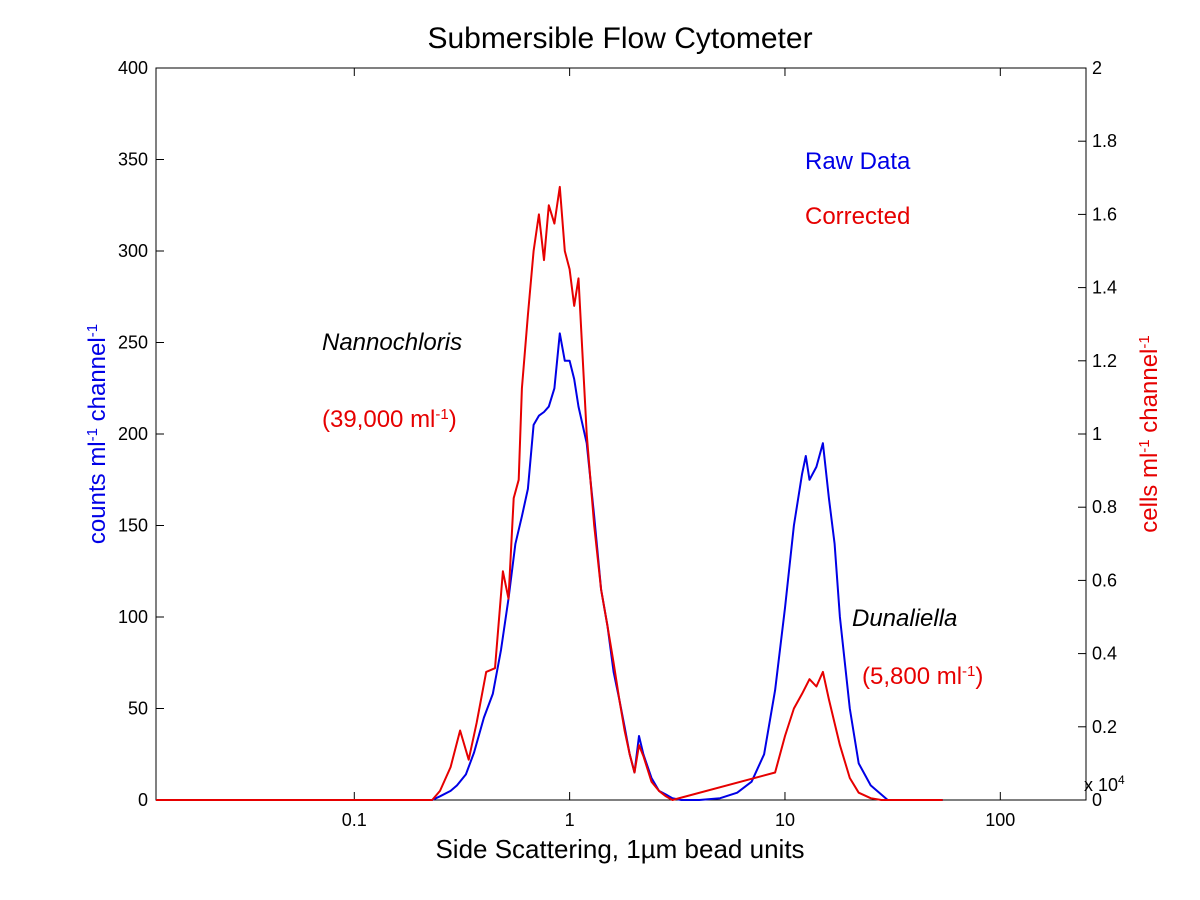  What do you see at coordinates (354, 820) in the screenshot?
I see `x-tick-label: 0.1` at bounding box center [354, 820].